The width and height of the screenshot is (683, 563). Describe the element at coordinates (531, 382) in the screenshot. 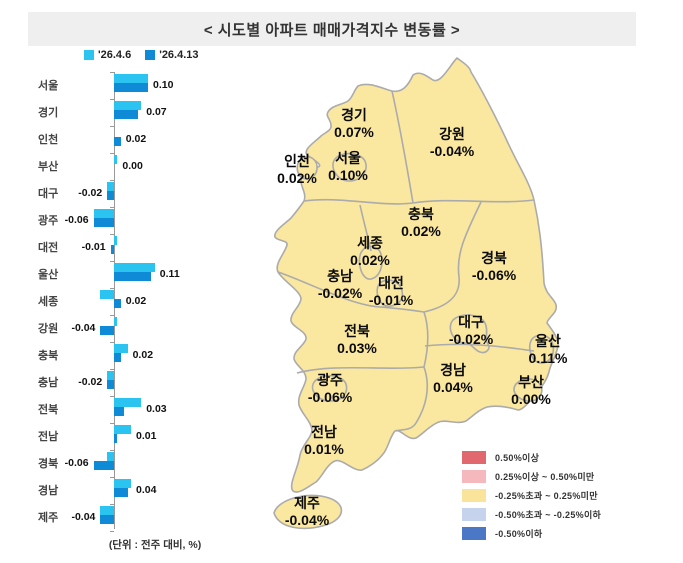

I see `map-region-name: 부산` at that location.